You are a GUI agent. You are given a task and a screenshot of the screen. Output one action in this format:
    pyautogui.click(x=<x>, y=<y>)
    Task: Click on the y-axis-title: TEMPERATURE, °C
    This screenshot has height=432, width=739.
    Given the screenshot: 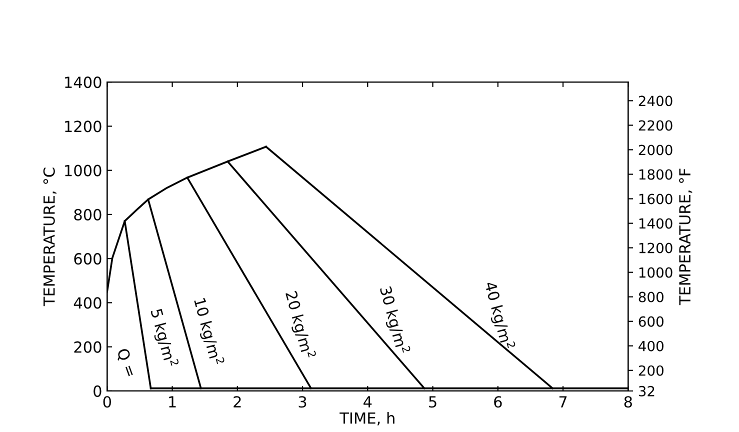 What is the action you would take?
    pyautogui.click(x=49, y=237)
    